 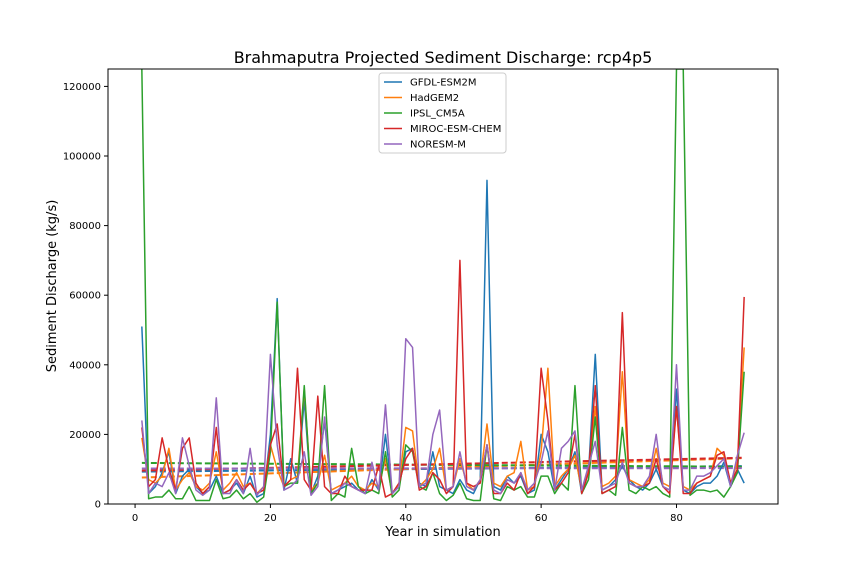 I want to click on x-axis-ticks: 0 20 40 60 80, so click(x=407, y=514).